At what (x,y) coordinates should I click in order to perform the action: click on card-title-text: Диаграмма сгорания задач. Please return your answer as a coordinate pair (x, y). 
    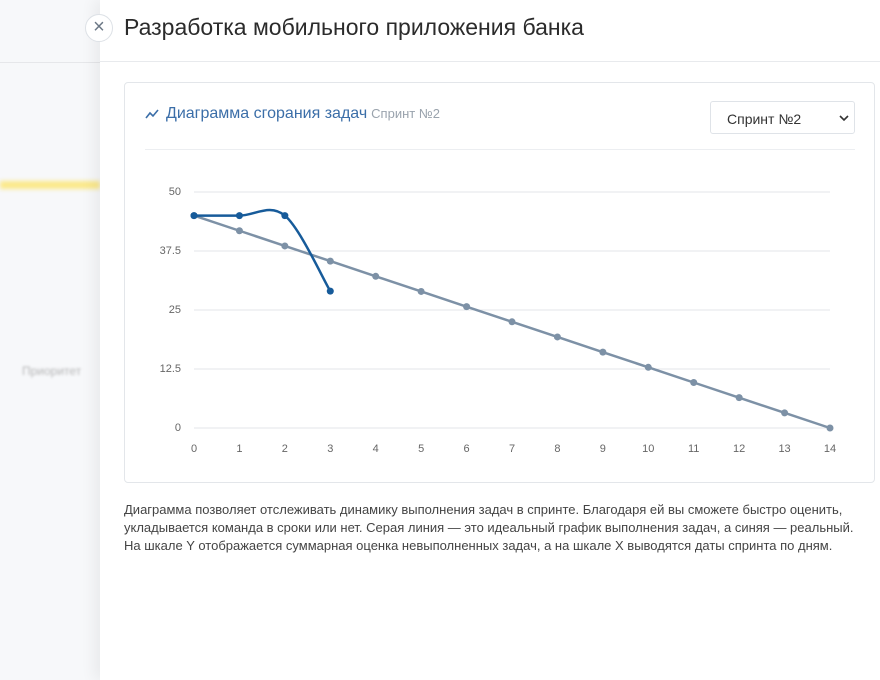
    Looking at the image, I should click on (267, 113).